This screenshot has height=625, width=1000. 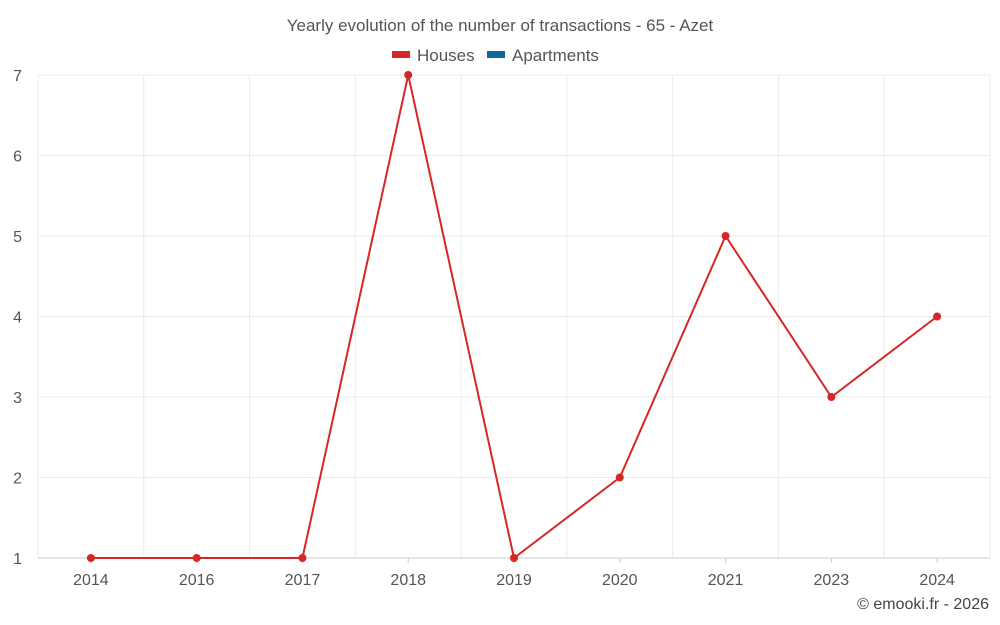 What do you see at coordinates (937, 316) in the screenshot?
I see `data-point-houses-2024` at bounding box center [937, 316].